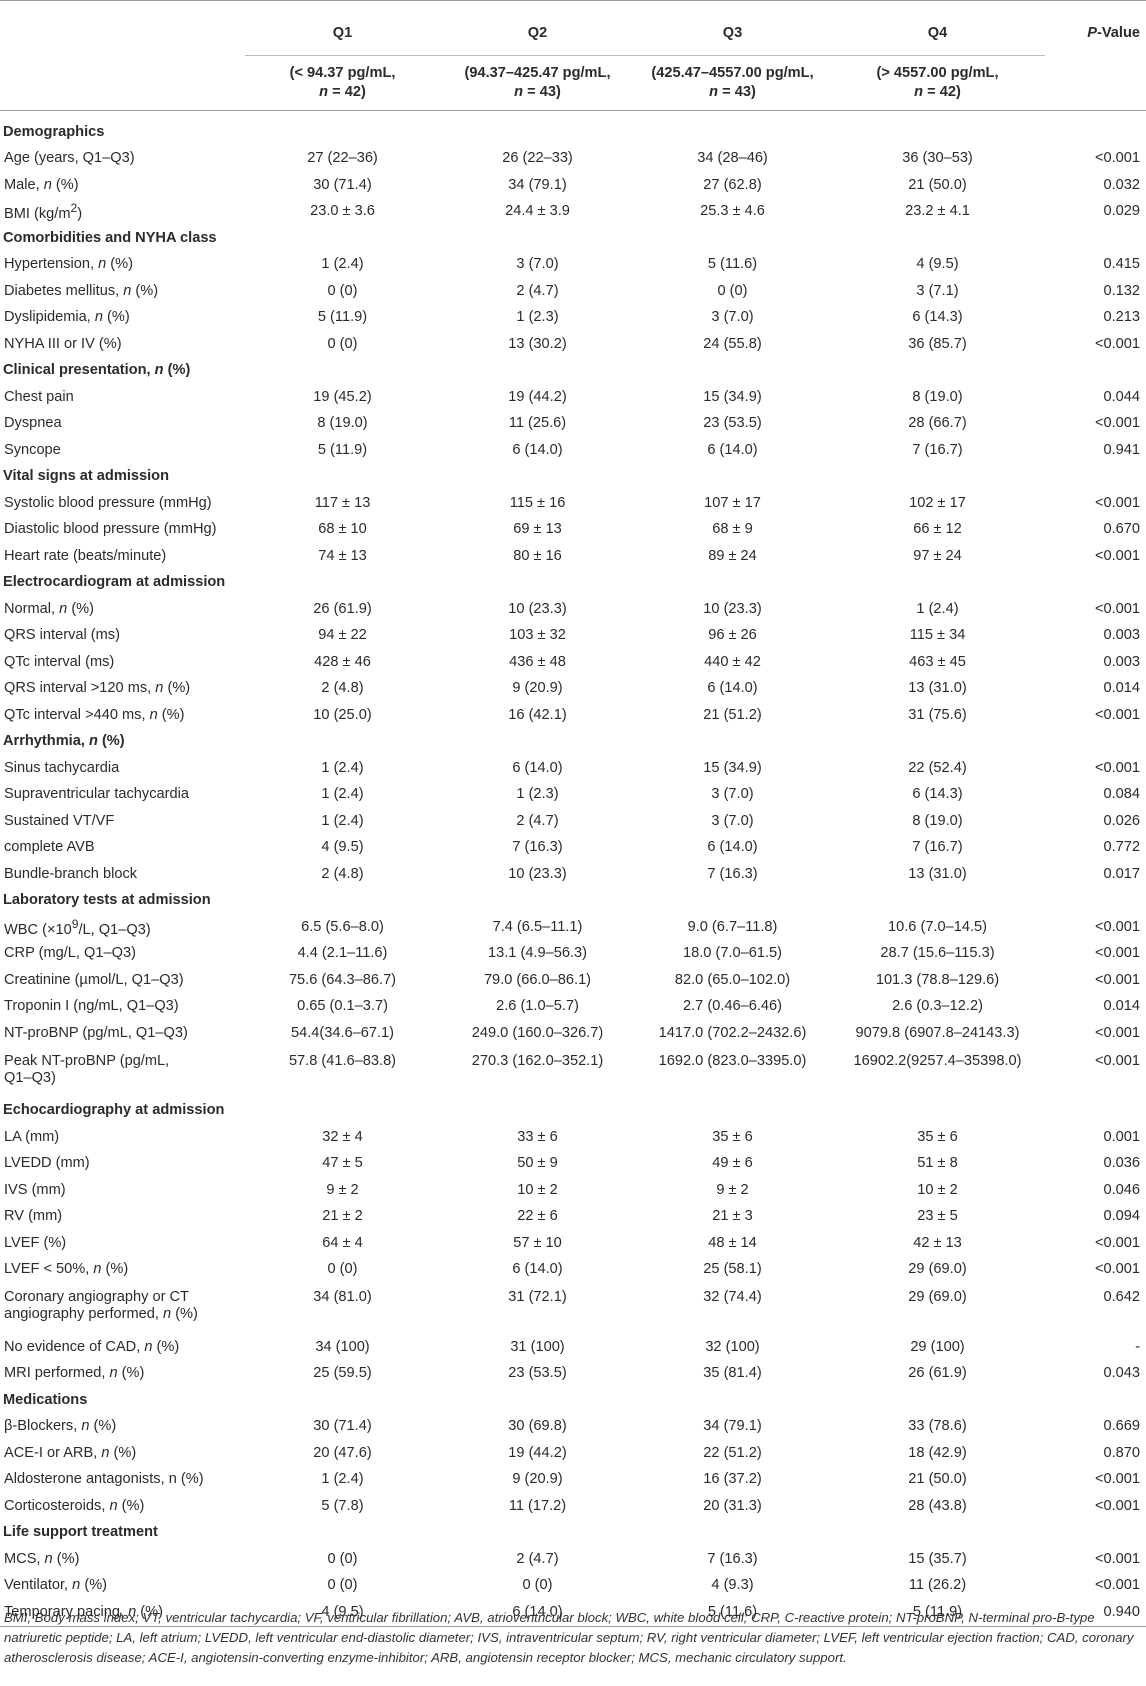  Describe the element at coordinates (732, 31) in the screenshot. I see `header-q3: Q3` at that location.